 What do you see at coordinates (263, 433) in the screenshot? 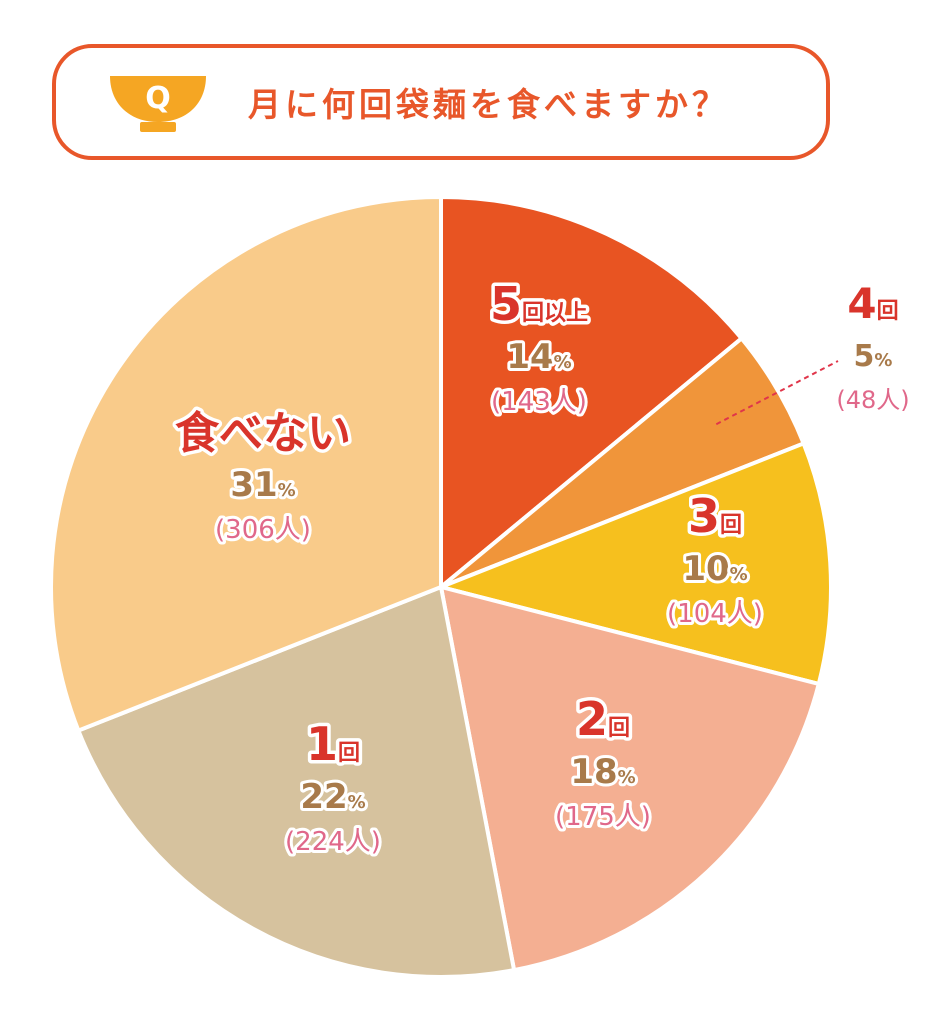
I see `slice-label-name-tabenai: 食べない` at bounding box center [263, 433].